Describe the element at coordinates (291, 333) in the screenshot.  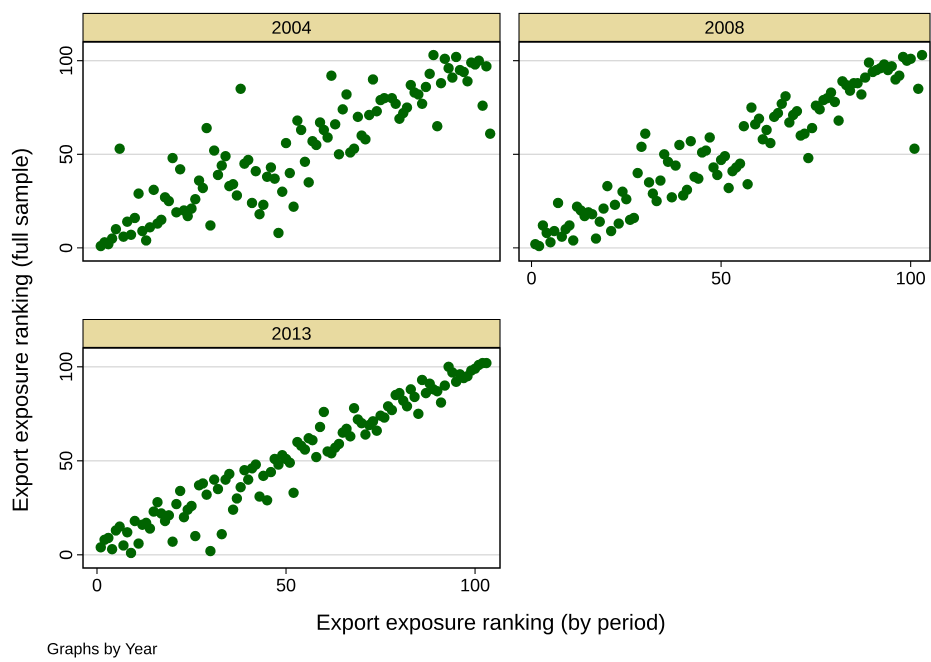
I see `chart-title: 2013` at that location.